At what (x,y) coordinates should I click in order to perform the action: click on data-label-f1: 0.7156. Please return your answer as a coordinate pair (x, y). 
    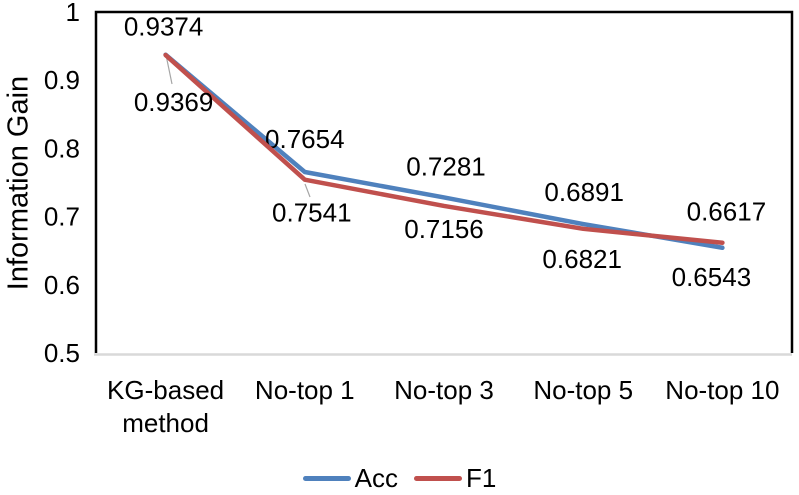
    Looking at the image, I should click on (444, 229).